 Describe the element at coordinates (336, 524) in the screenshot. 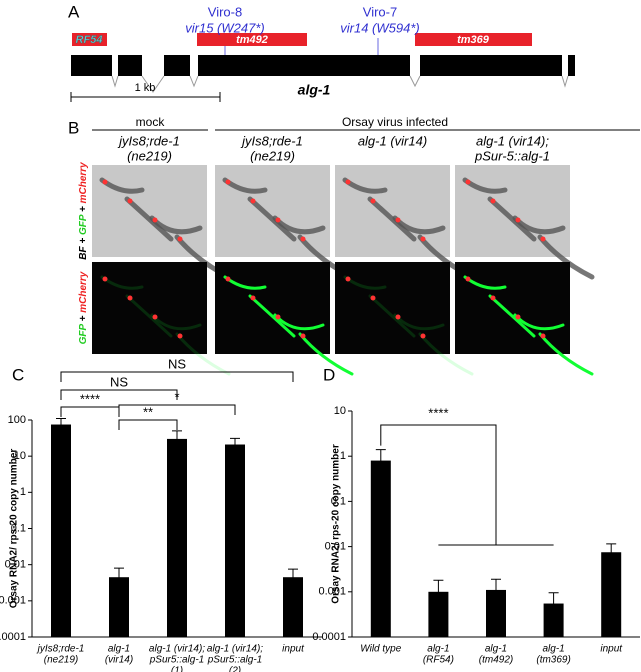

I see `y-axis-label: Orsay RNA2/ rps-20 copy number` at that location.